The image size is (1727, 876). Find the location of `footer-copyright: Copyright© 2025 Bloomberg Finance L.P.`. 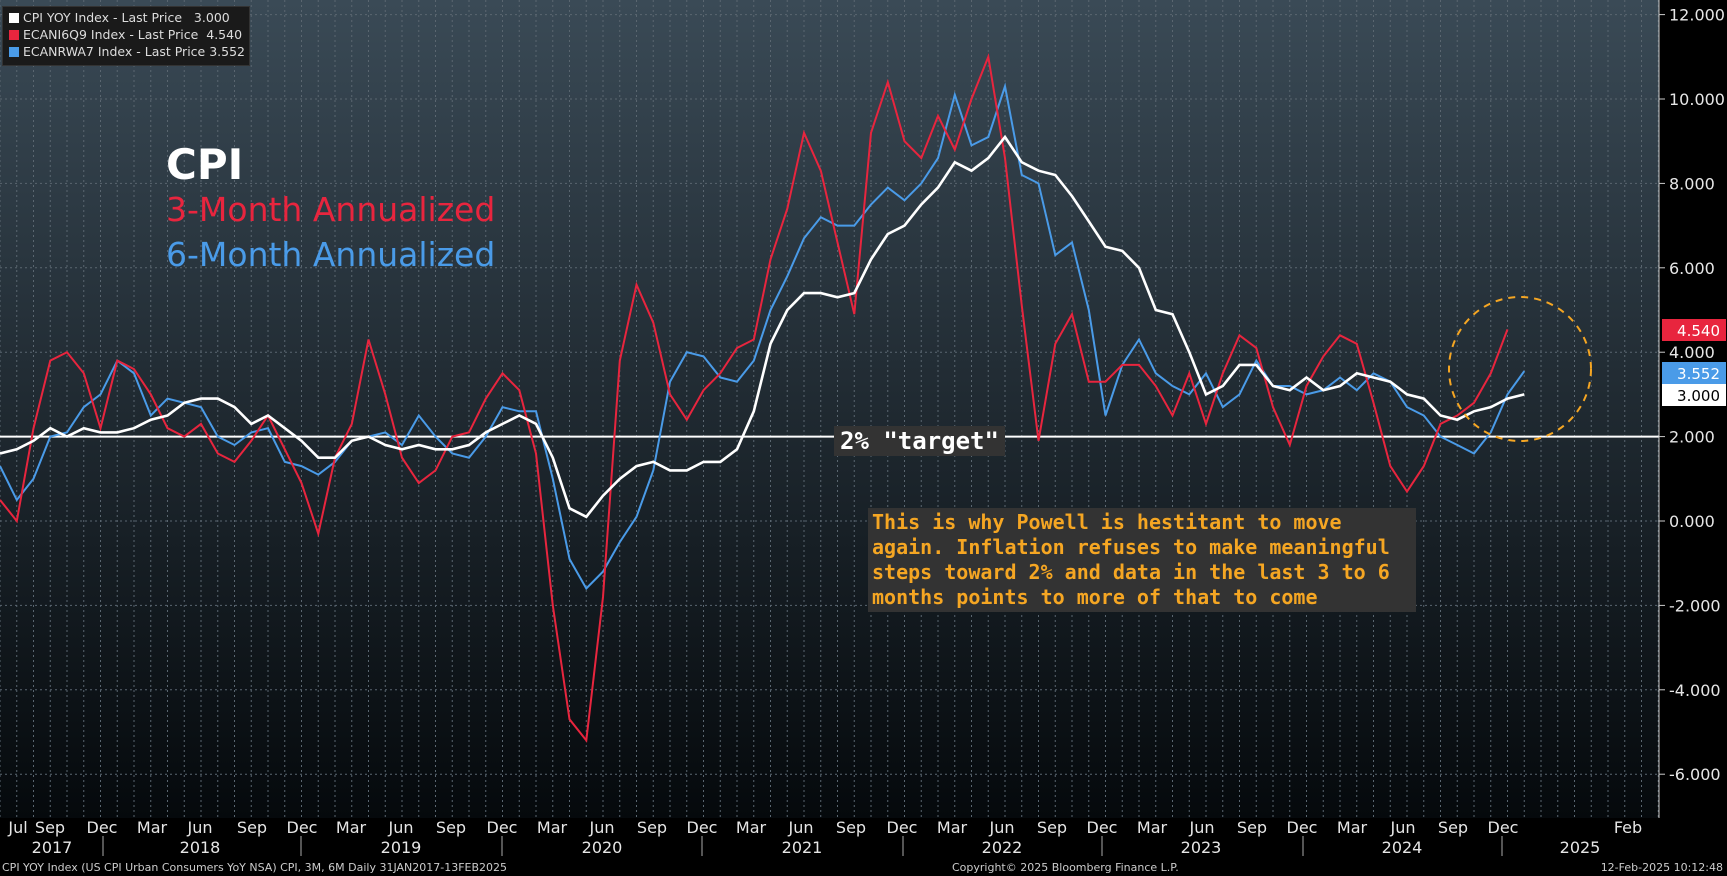

footer-copyright: Copyright© 2025 Bloomberg Finance L.P. is located at coordinates (1065, 867).